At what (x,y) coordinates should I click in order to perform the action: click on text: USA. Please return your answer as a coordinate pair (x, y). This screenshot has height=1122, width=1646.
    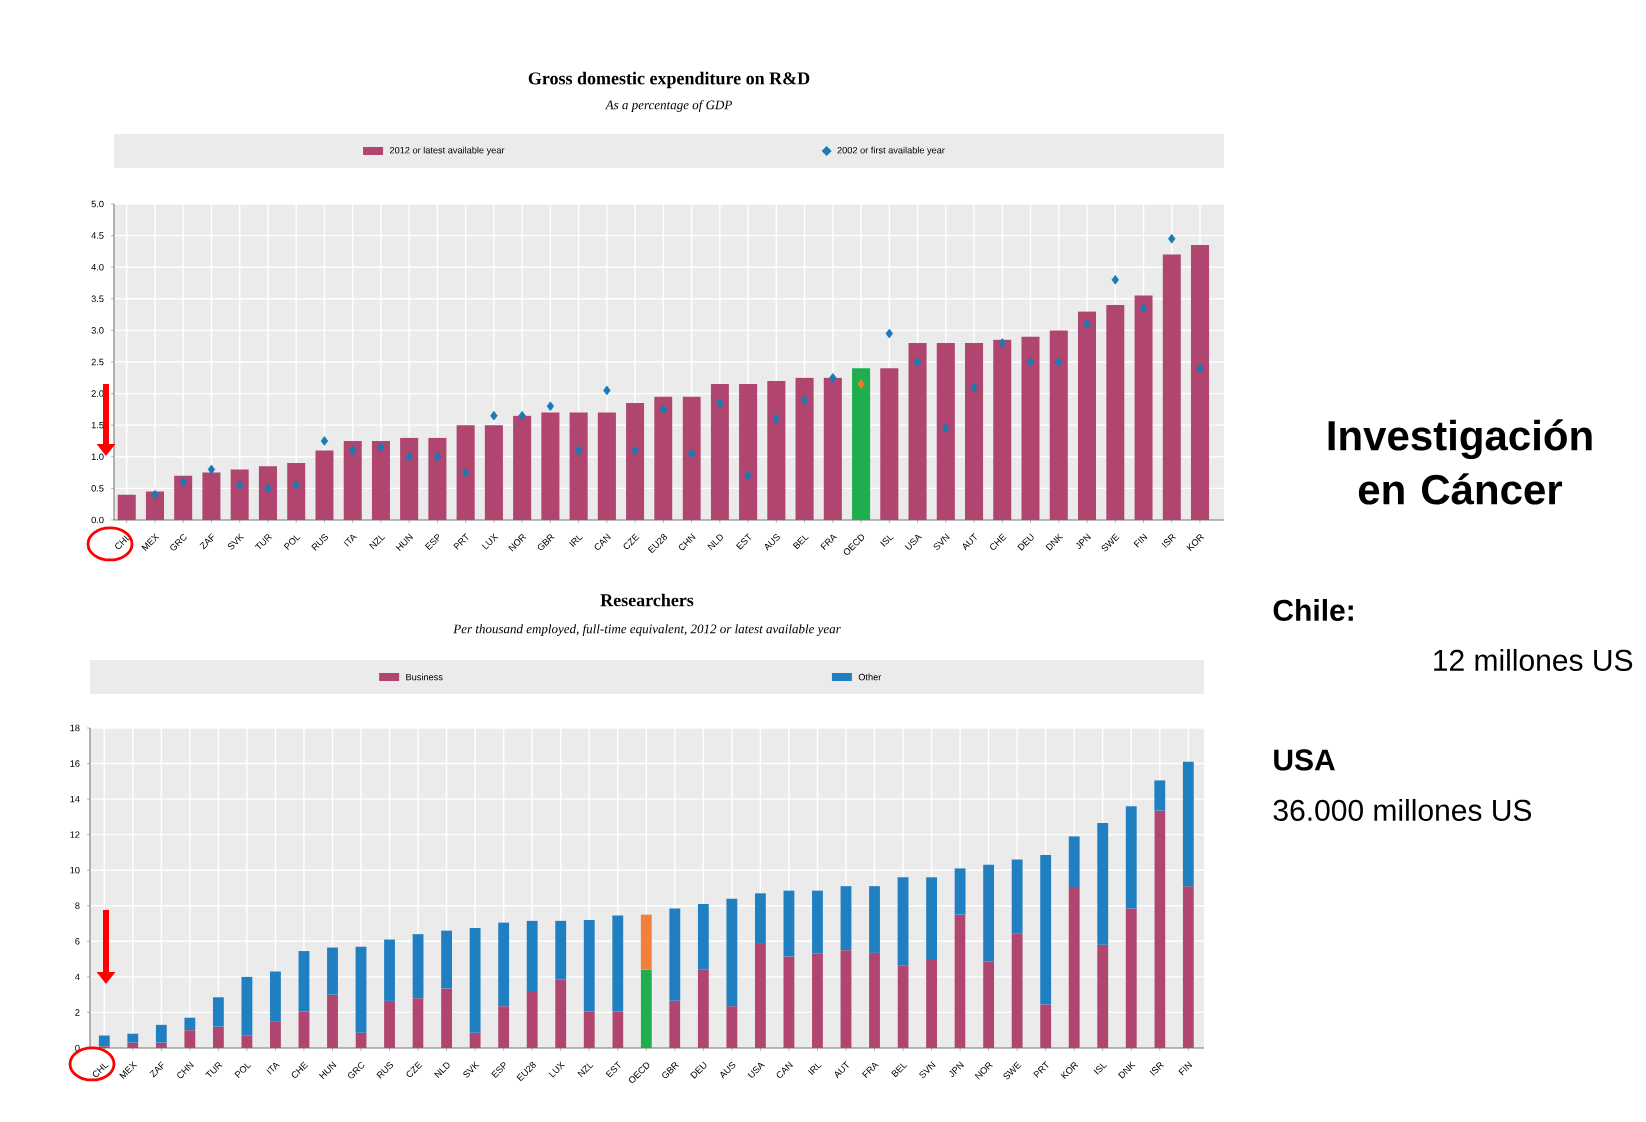
    Looking at the image, I should click on (1304, 760).